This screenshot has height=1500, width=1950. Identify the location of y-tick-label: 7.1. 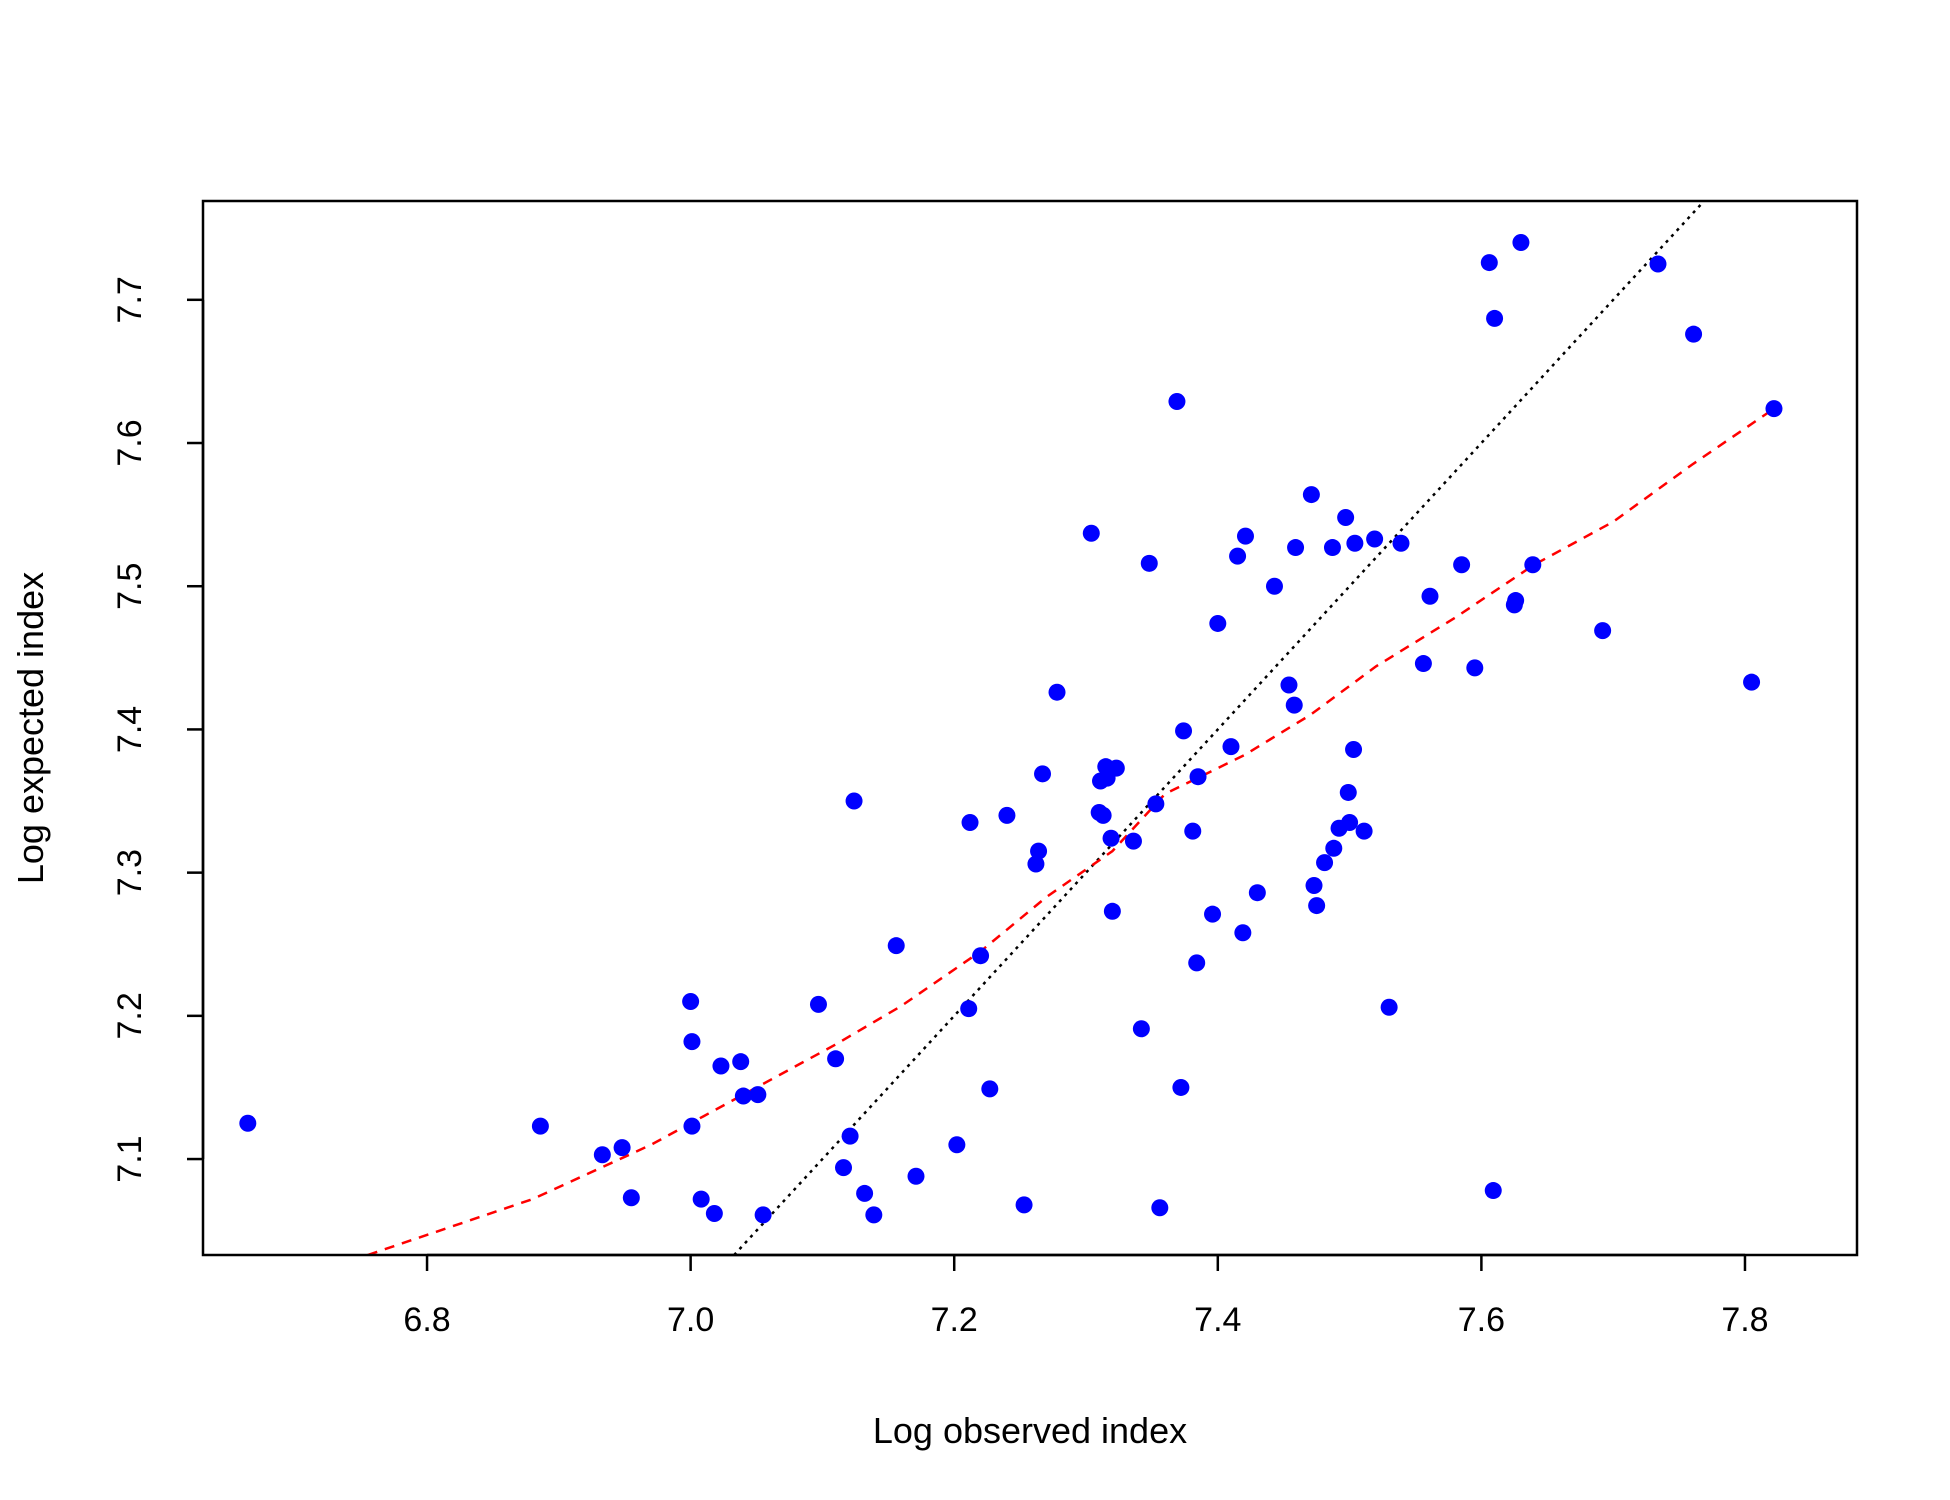
(130, 1158).